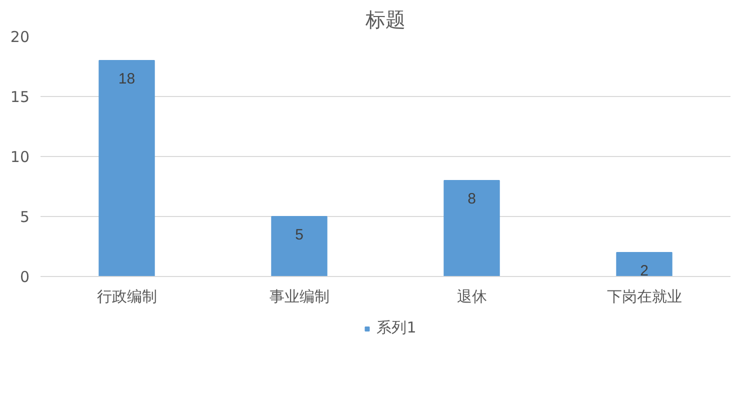 Image resolution: width=753 pixels, height=418 pixels. I want to click on data-label: 18, so click(127, 79).